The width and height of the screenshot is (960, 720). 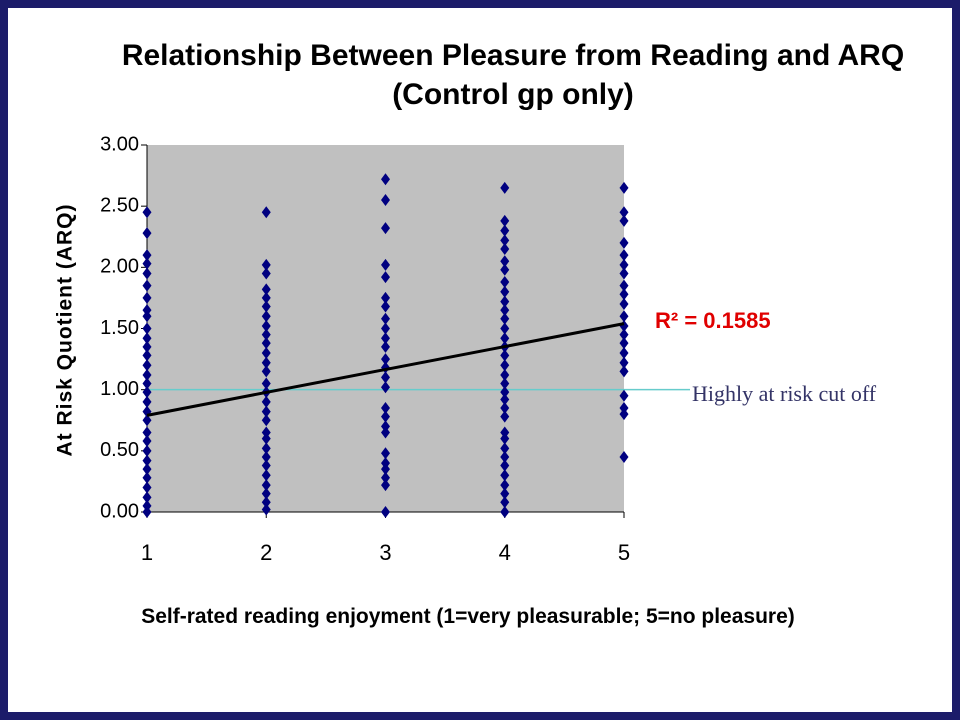 I want to click on cutoff-label: Highly at risk cut off, so click(x=784, y=393).